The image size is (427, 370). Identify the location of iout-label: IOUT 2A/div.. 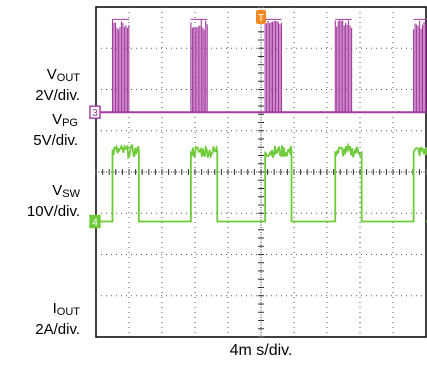
(57, 319).